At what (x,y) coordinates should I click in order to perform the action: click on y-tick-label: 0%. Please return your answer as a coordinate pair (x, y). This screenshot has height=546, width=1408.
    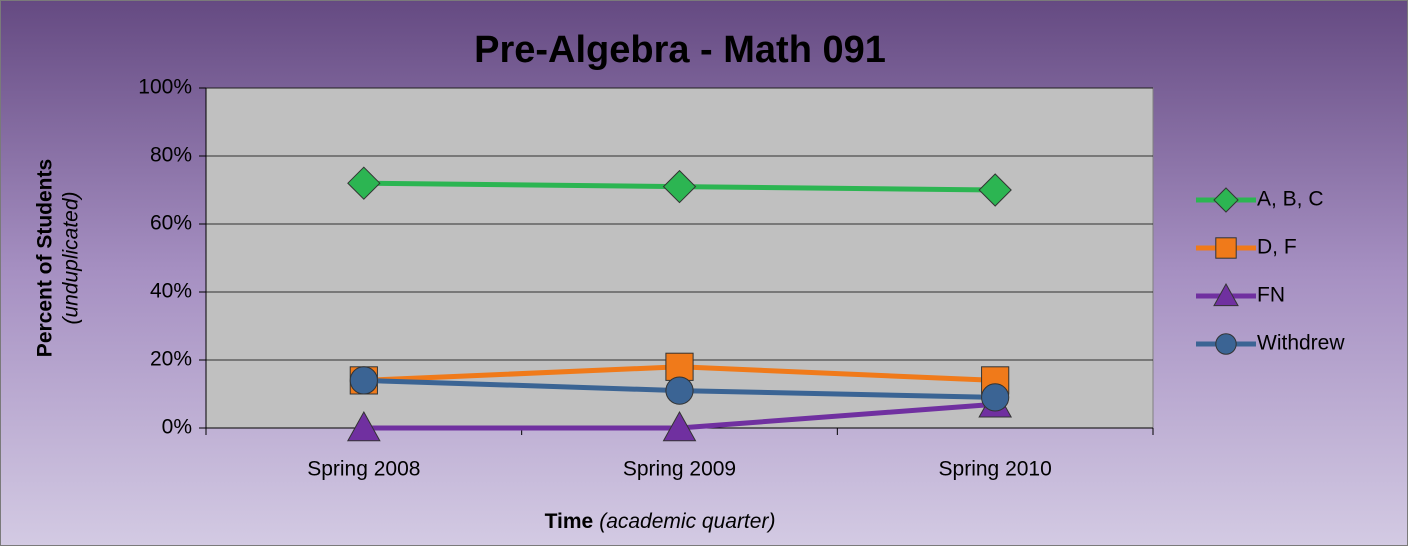
    Looking at the image, I should click on (177, 427).